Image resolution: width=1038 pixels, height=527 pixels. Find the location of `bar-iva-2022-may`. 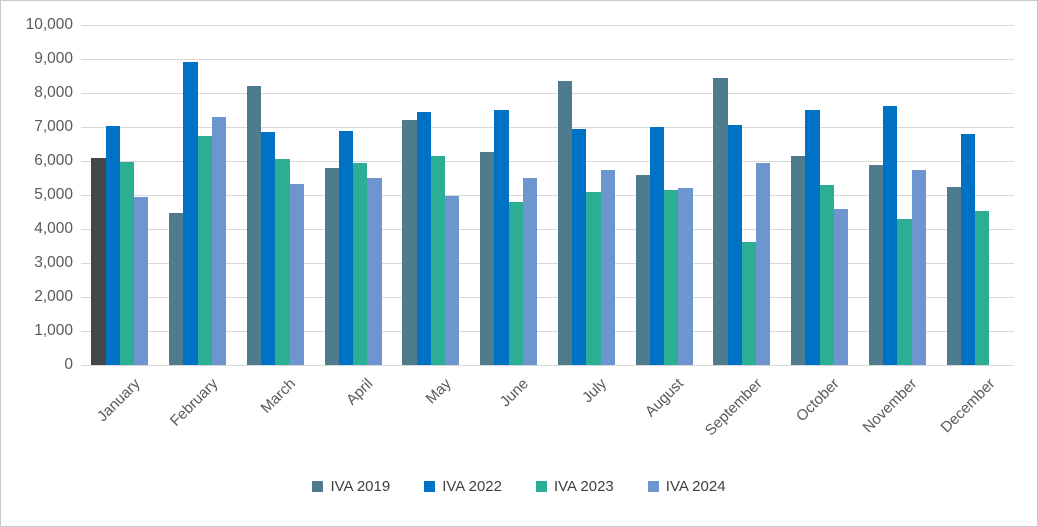

bar-iva-2022-may is located at coordinates (423, 238).